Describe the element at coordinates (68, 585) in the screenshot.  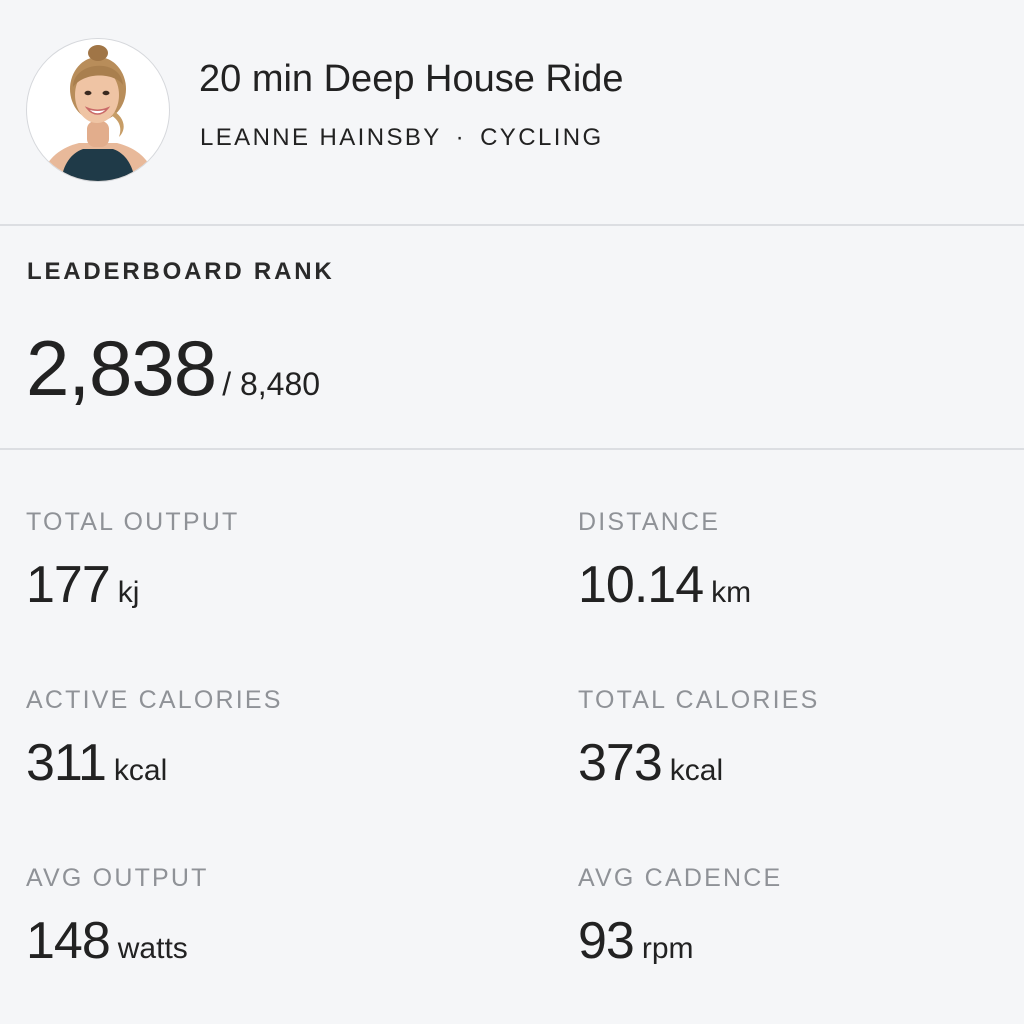
I see `metric-number: 177` at that location.